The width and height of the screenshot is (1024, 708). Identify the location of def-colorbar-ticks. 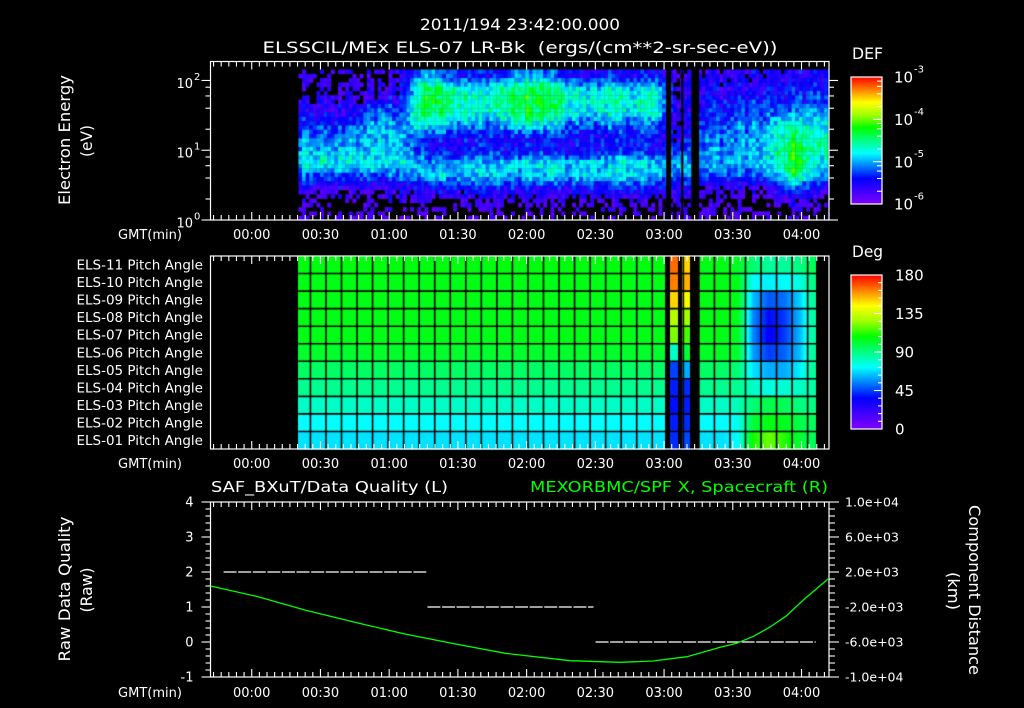
(877, 136).